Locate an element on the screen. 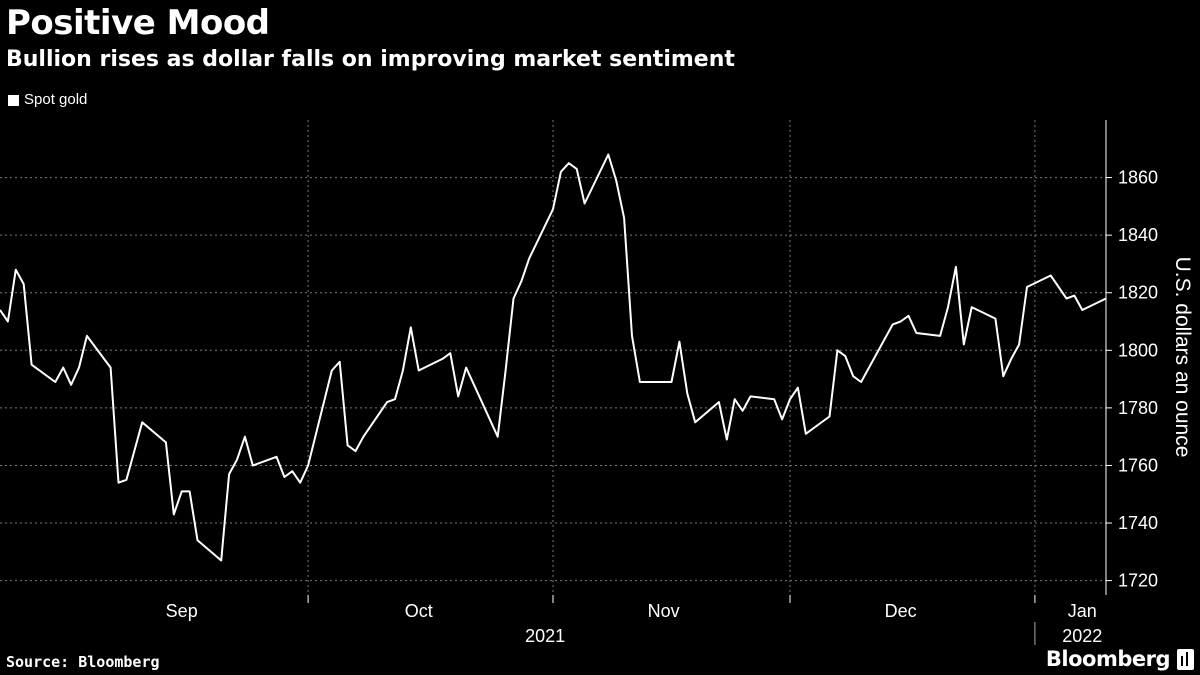  bloomberg-icon is located at coordinates (1185, 659).